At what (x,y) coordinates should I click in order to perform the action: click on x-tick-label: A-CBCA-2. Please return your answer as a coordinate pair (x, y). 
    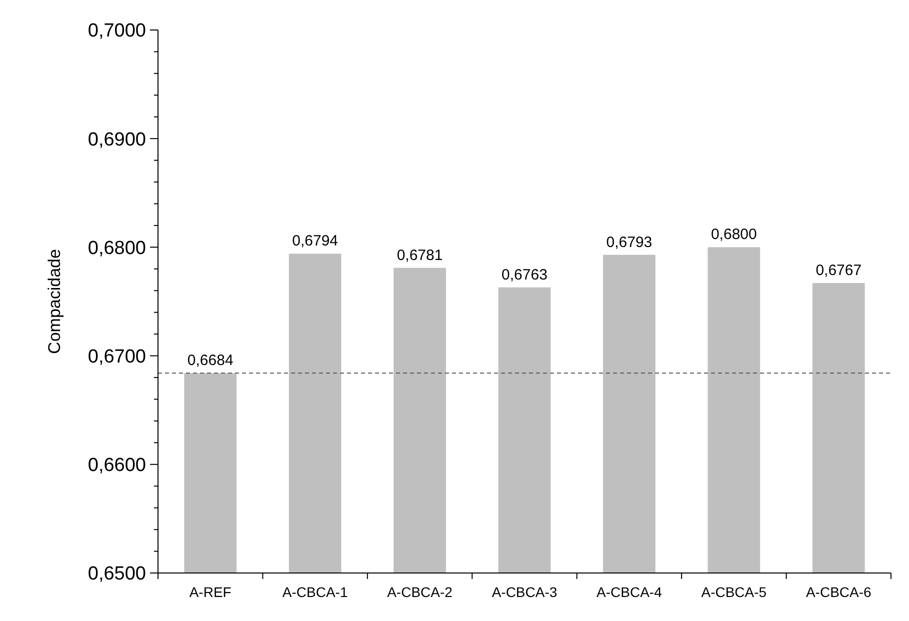
    Looking at the image, I should click on (420, 592).